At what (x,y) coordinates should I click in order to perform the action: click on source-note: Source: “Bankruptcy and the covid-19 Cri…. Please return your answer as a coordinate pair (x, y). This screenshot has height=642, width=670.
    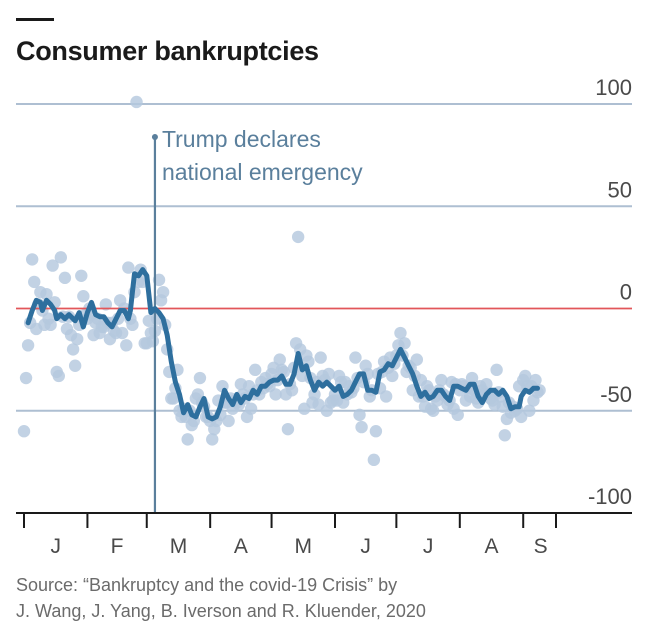
    Looking at the image, I should click on (221, 598).